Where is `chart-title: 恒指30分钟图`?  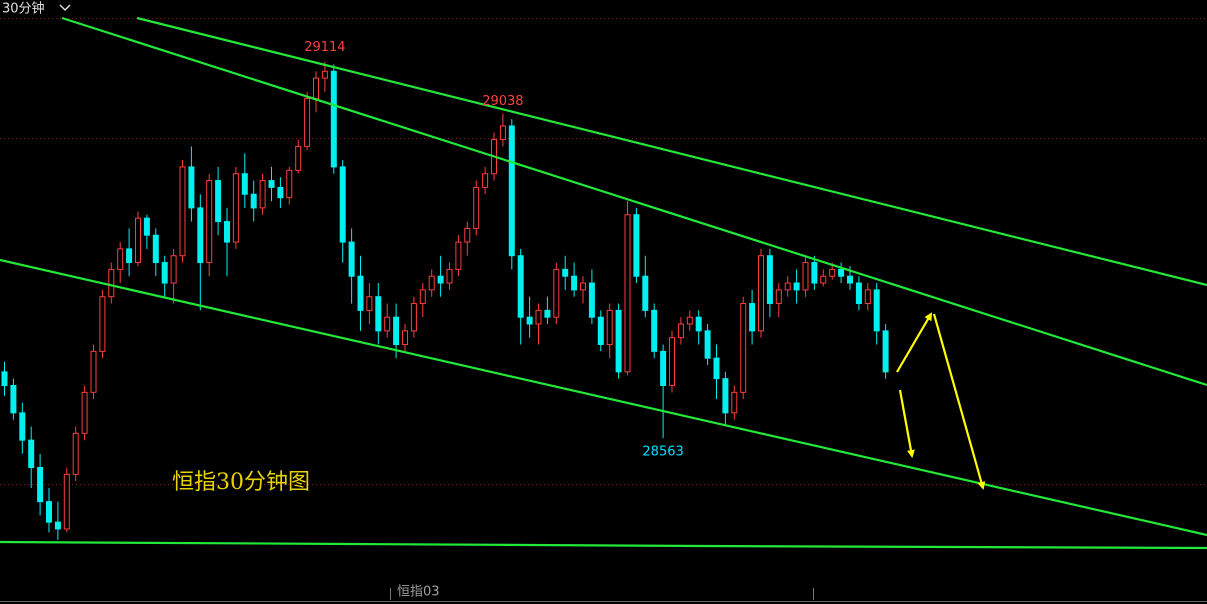
chart-title: 恒指30分钟图 is located at coordinates (241, 482).